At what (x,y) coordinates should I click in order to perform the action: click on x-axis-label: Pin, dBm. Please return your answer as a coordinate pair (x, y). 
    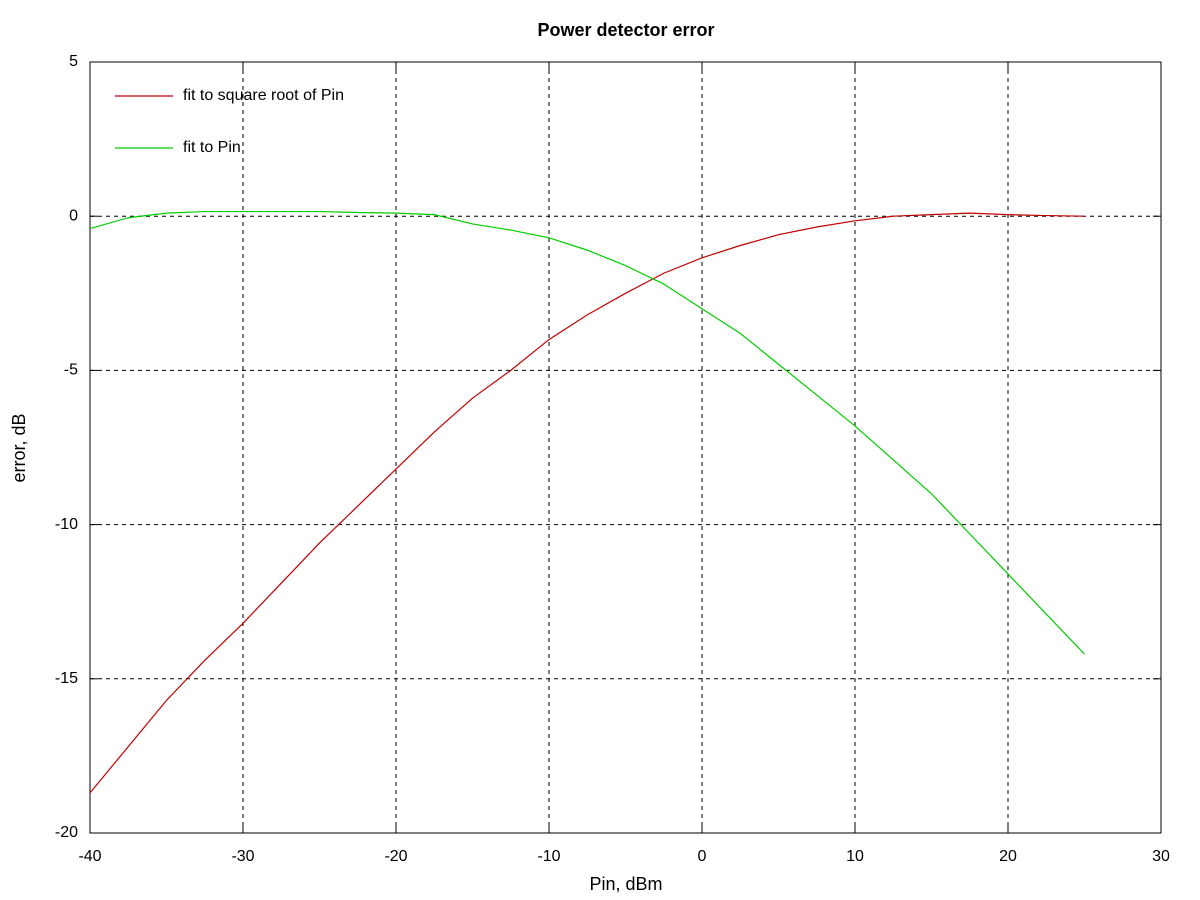
    Looking at the image, I should click on (625, 884).